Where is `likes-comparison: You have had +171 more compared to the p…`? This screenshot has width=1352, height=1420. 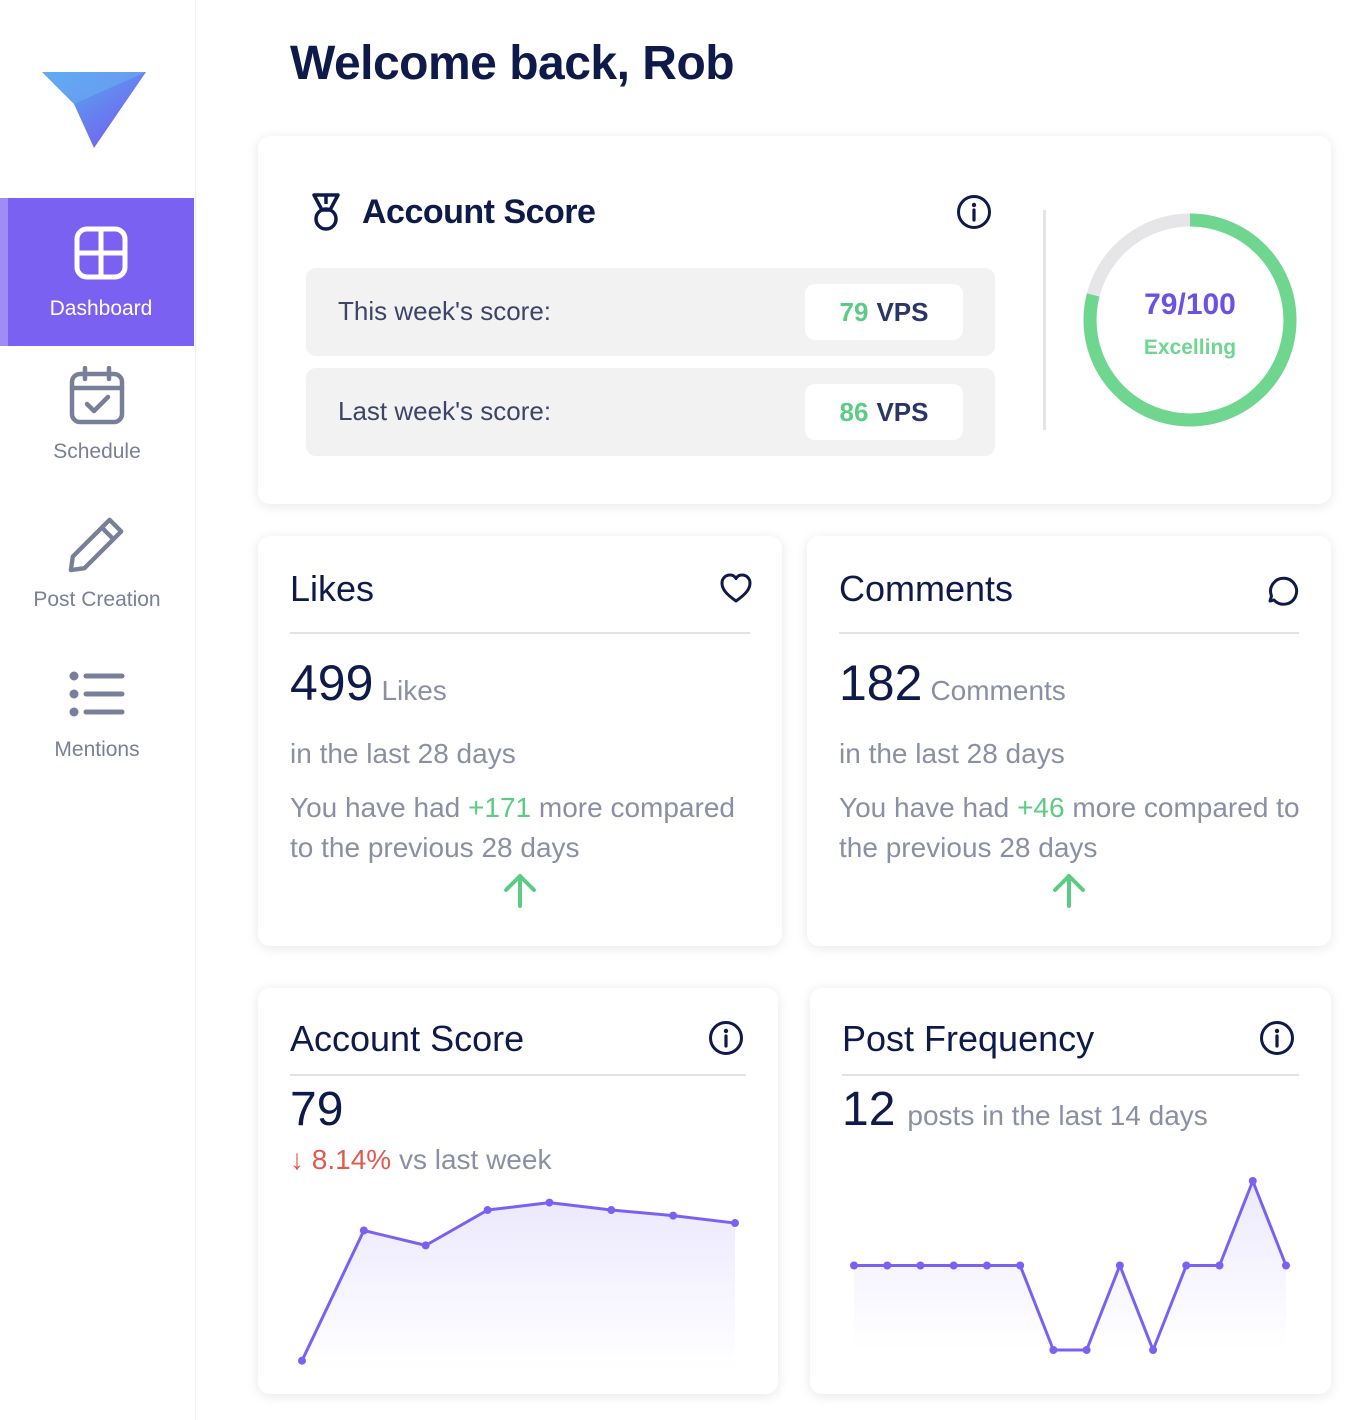 likes-comparison: You have had +171 more compared to the p… is located at coordinates (525, 828).